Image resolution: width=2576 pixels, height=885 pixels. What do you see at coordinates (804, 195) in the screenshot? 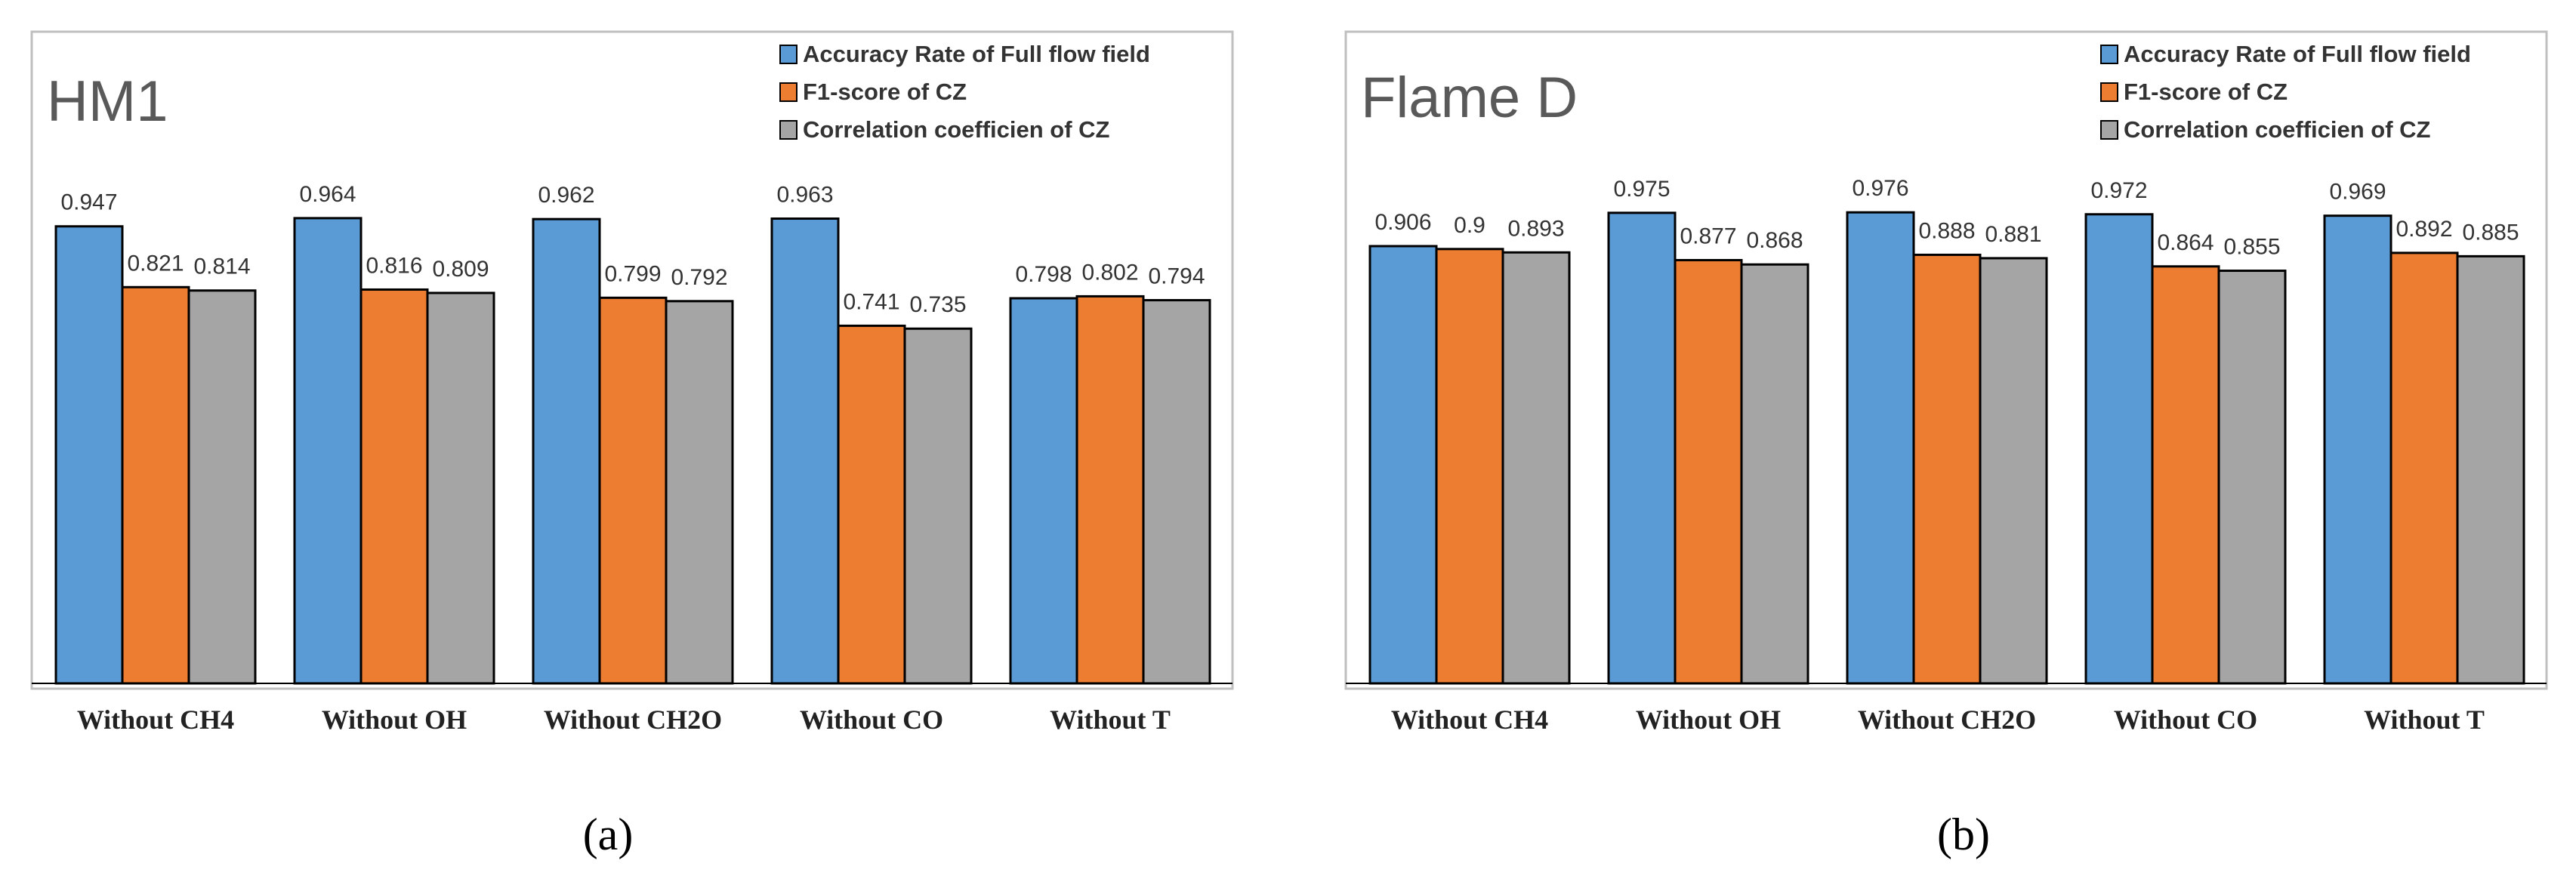
I see `data-label: 0.963` at bounding box center [804, 195].